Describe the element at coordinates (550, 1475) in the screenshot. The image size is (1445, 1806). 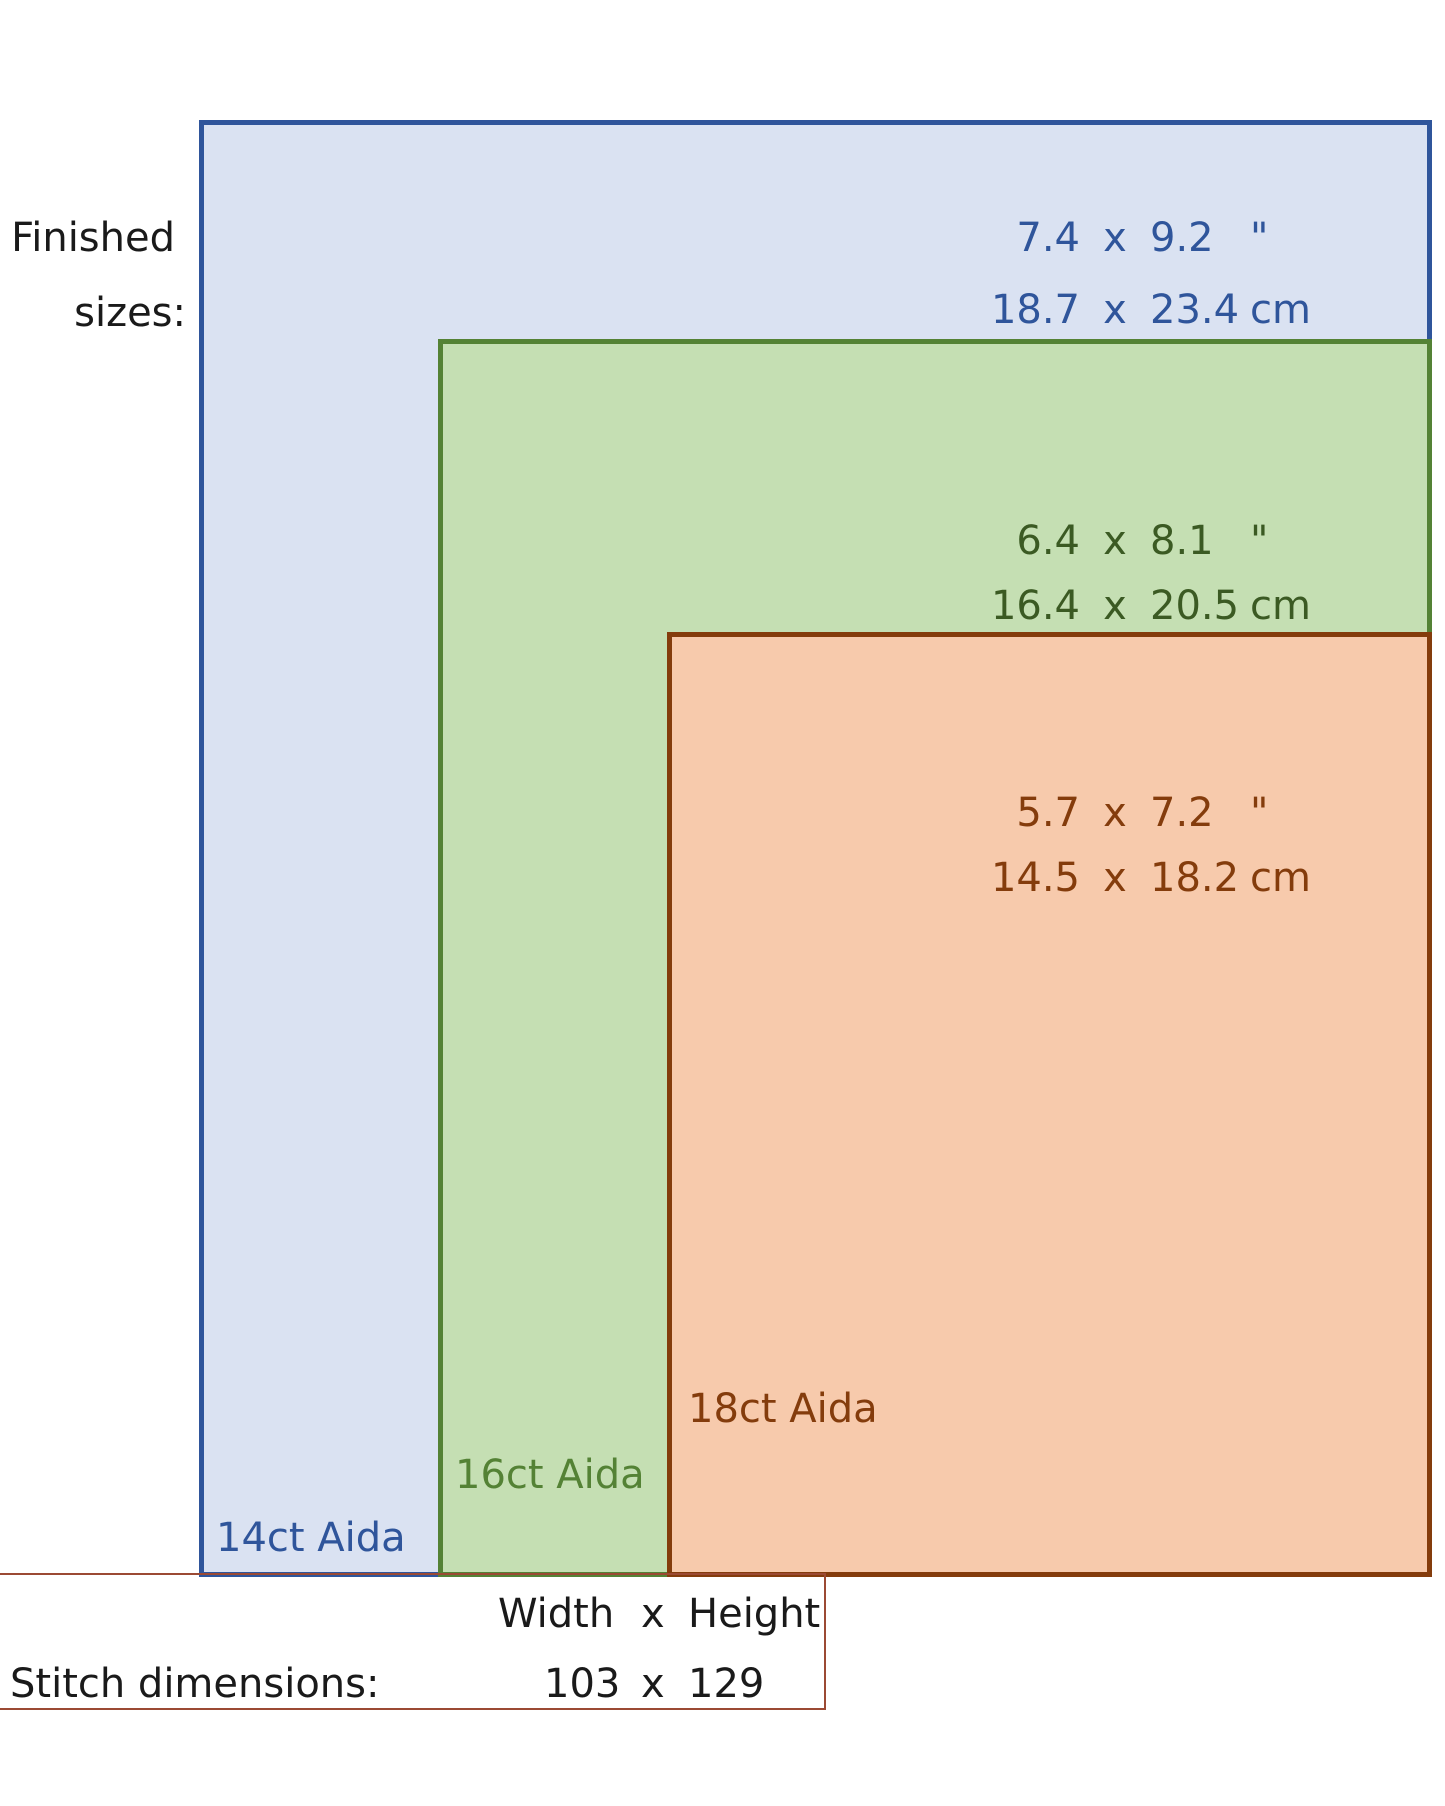
I see `fabric-label-16ct: 16ct Aida` at that location.